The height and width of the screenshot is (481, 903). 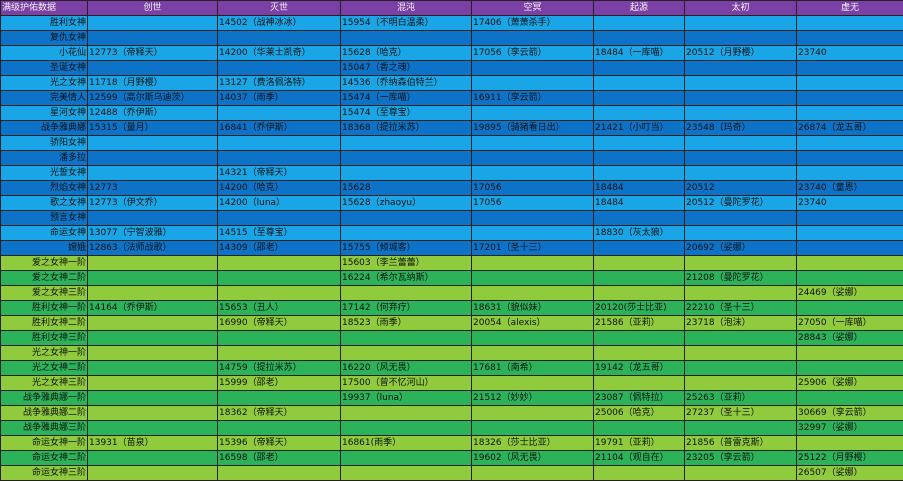 What do you see at coordinates (279, 128) in the screenshot?
I see `data-cell: 16841（乔伊斯）` at bounding box center [279, 128].